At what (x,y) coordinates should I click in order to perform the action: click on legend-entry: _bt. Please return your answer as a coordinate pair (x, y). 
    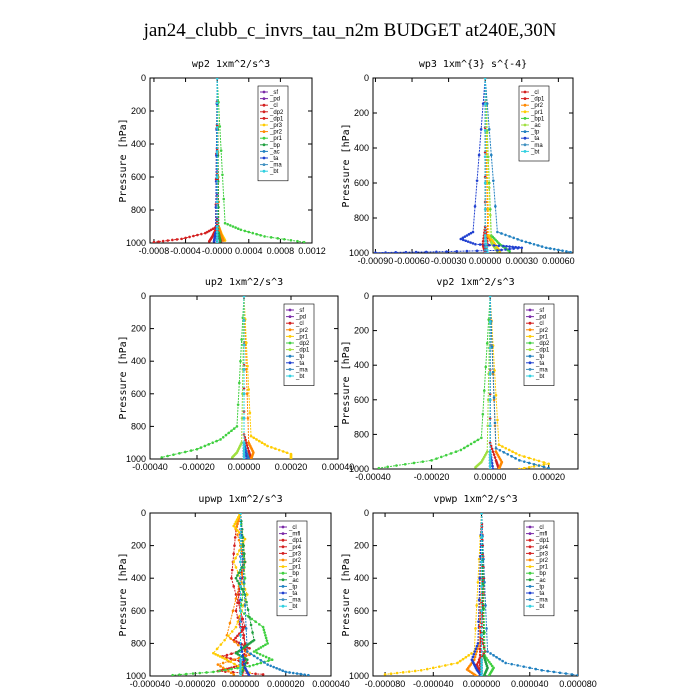
    Looking at the image, I should click on (540, 607).